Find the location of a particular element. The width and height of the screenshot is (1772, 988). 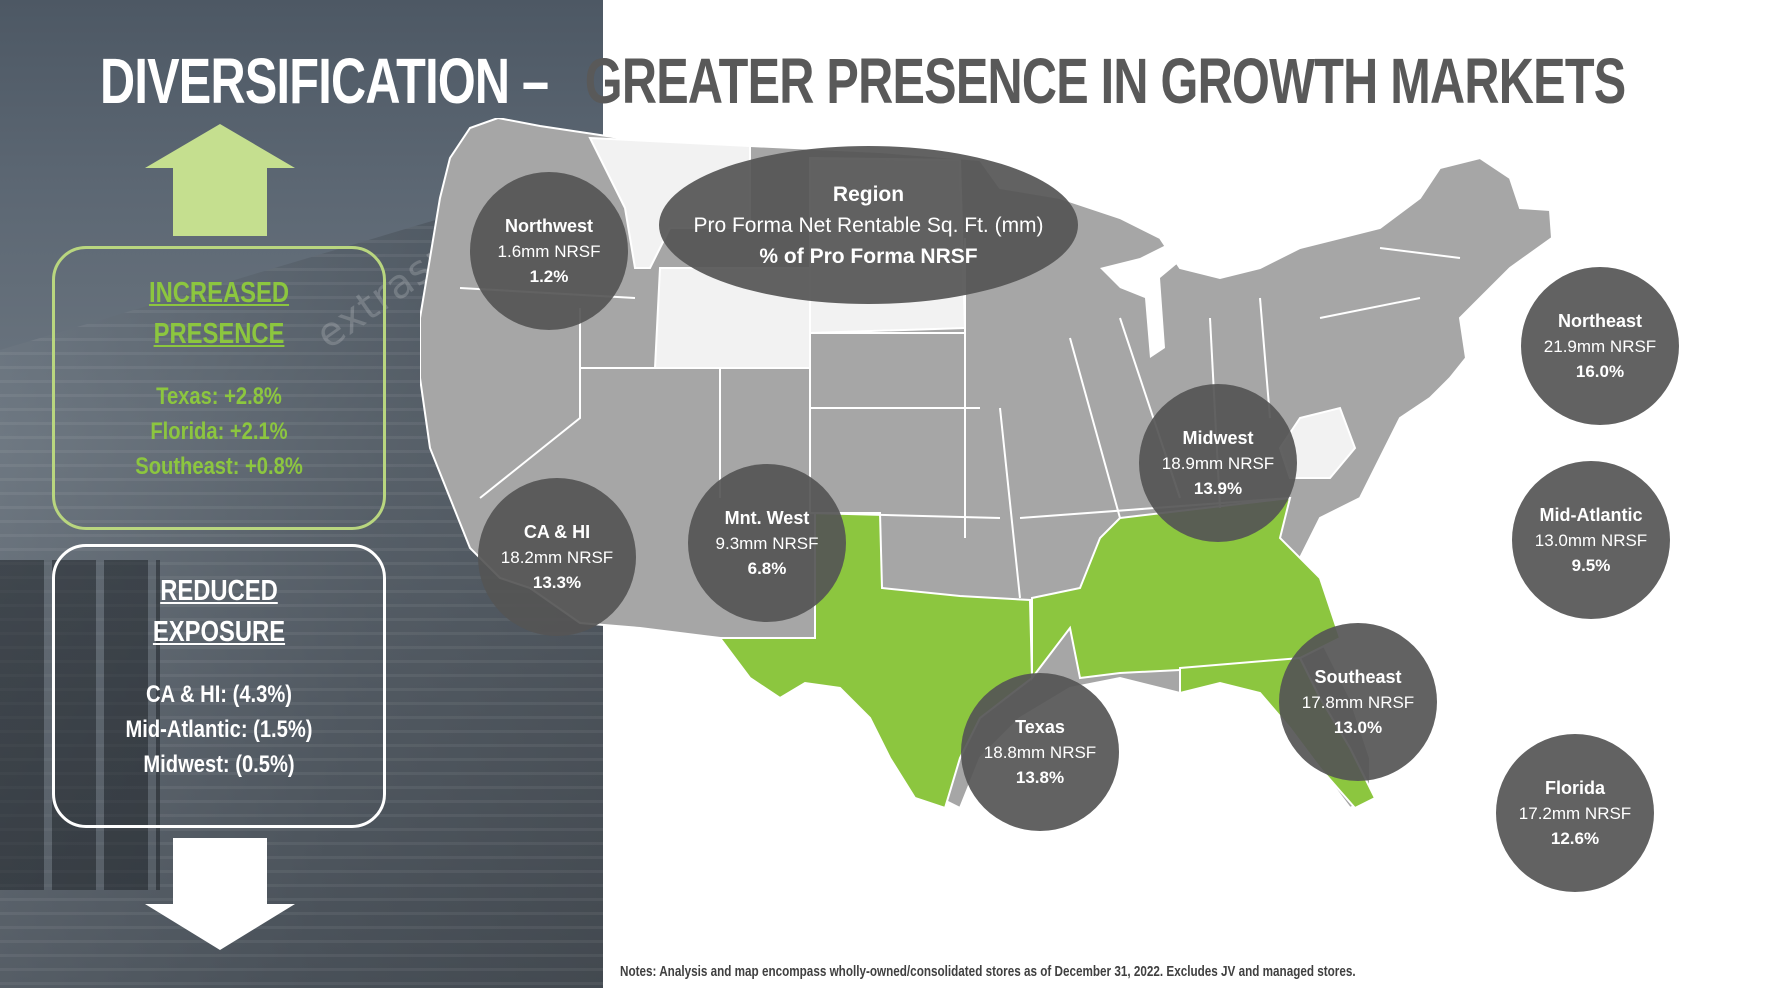

building-windows-image is located at coordinates (80, 725).